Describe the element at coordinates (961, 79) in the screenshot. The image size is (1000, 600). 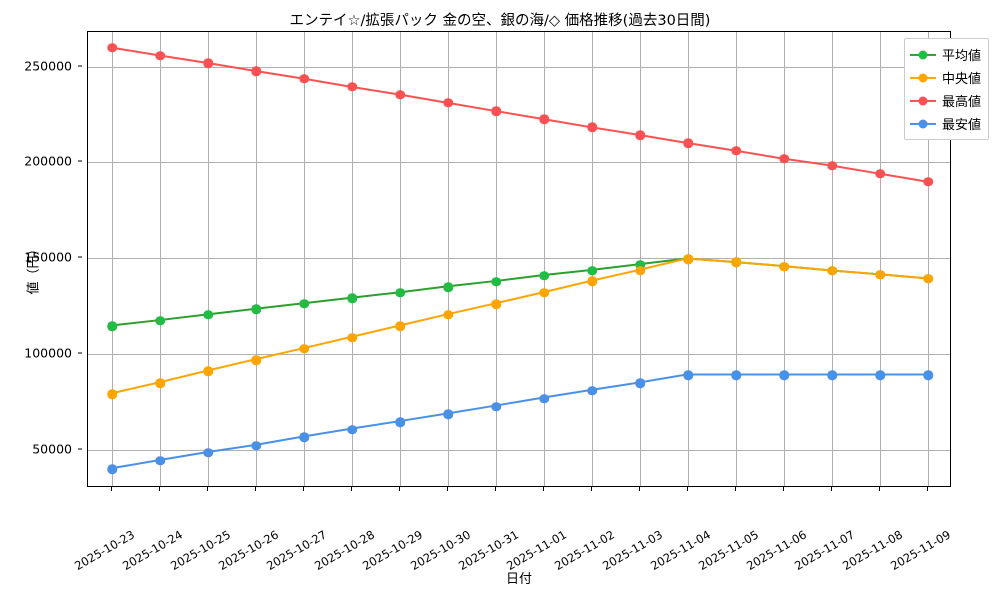
I see `legend-label: 中央値` at that location.